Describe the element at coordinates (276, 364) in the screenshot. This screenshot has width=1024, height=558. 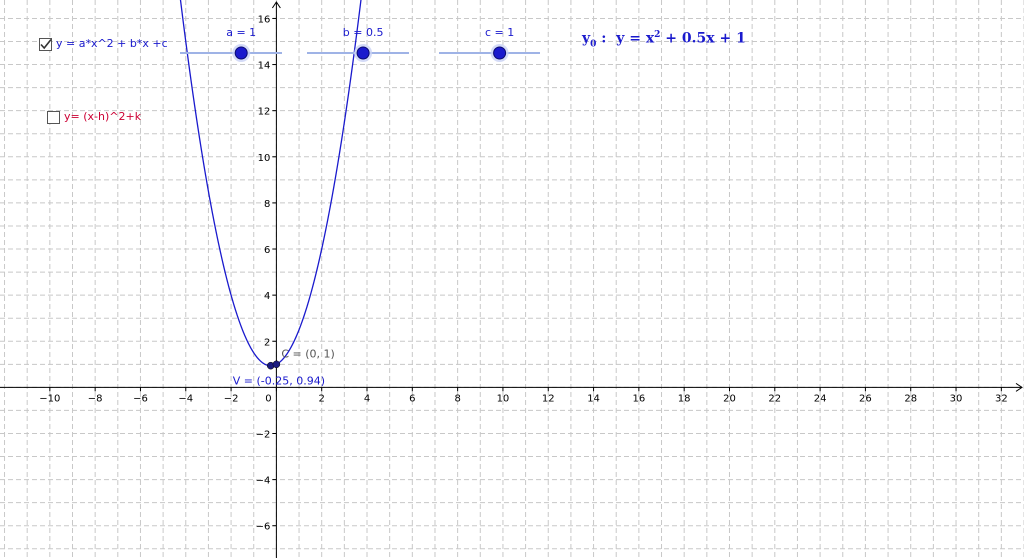
I see `y-intercept-point` at that location.